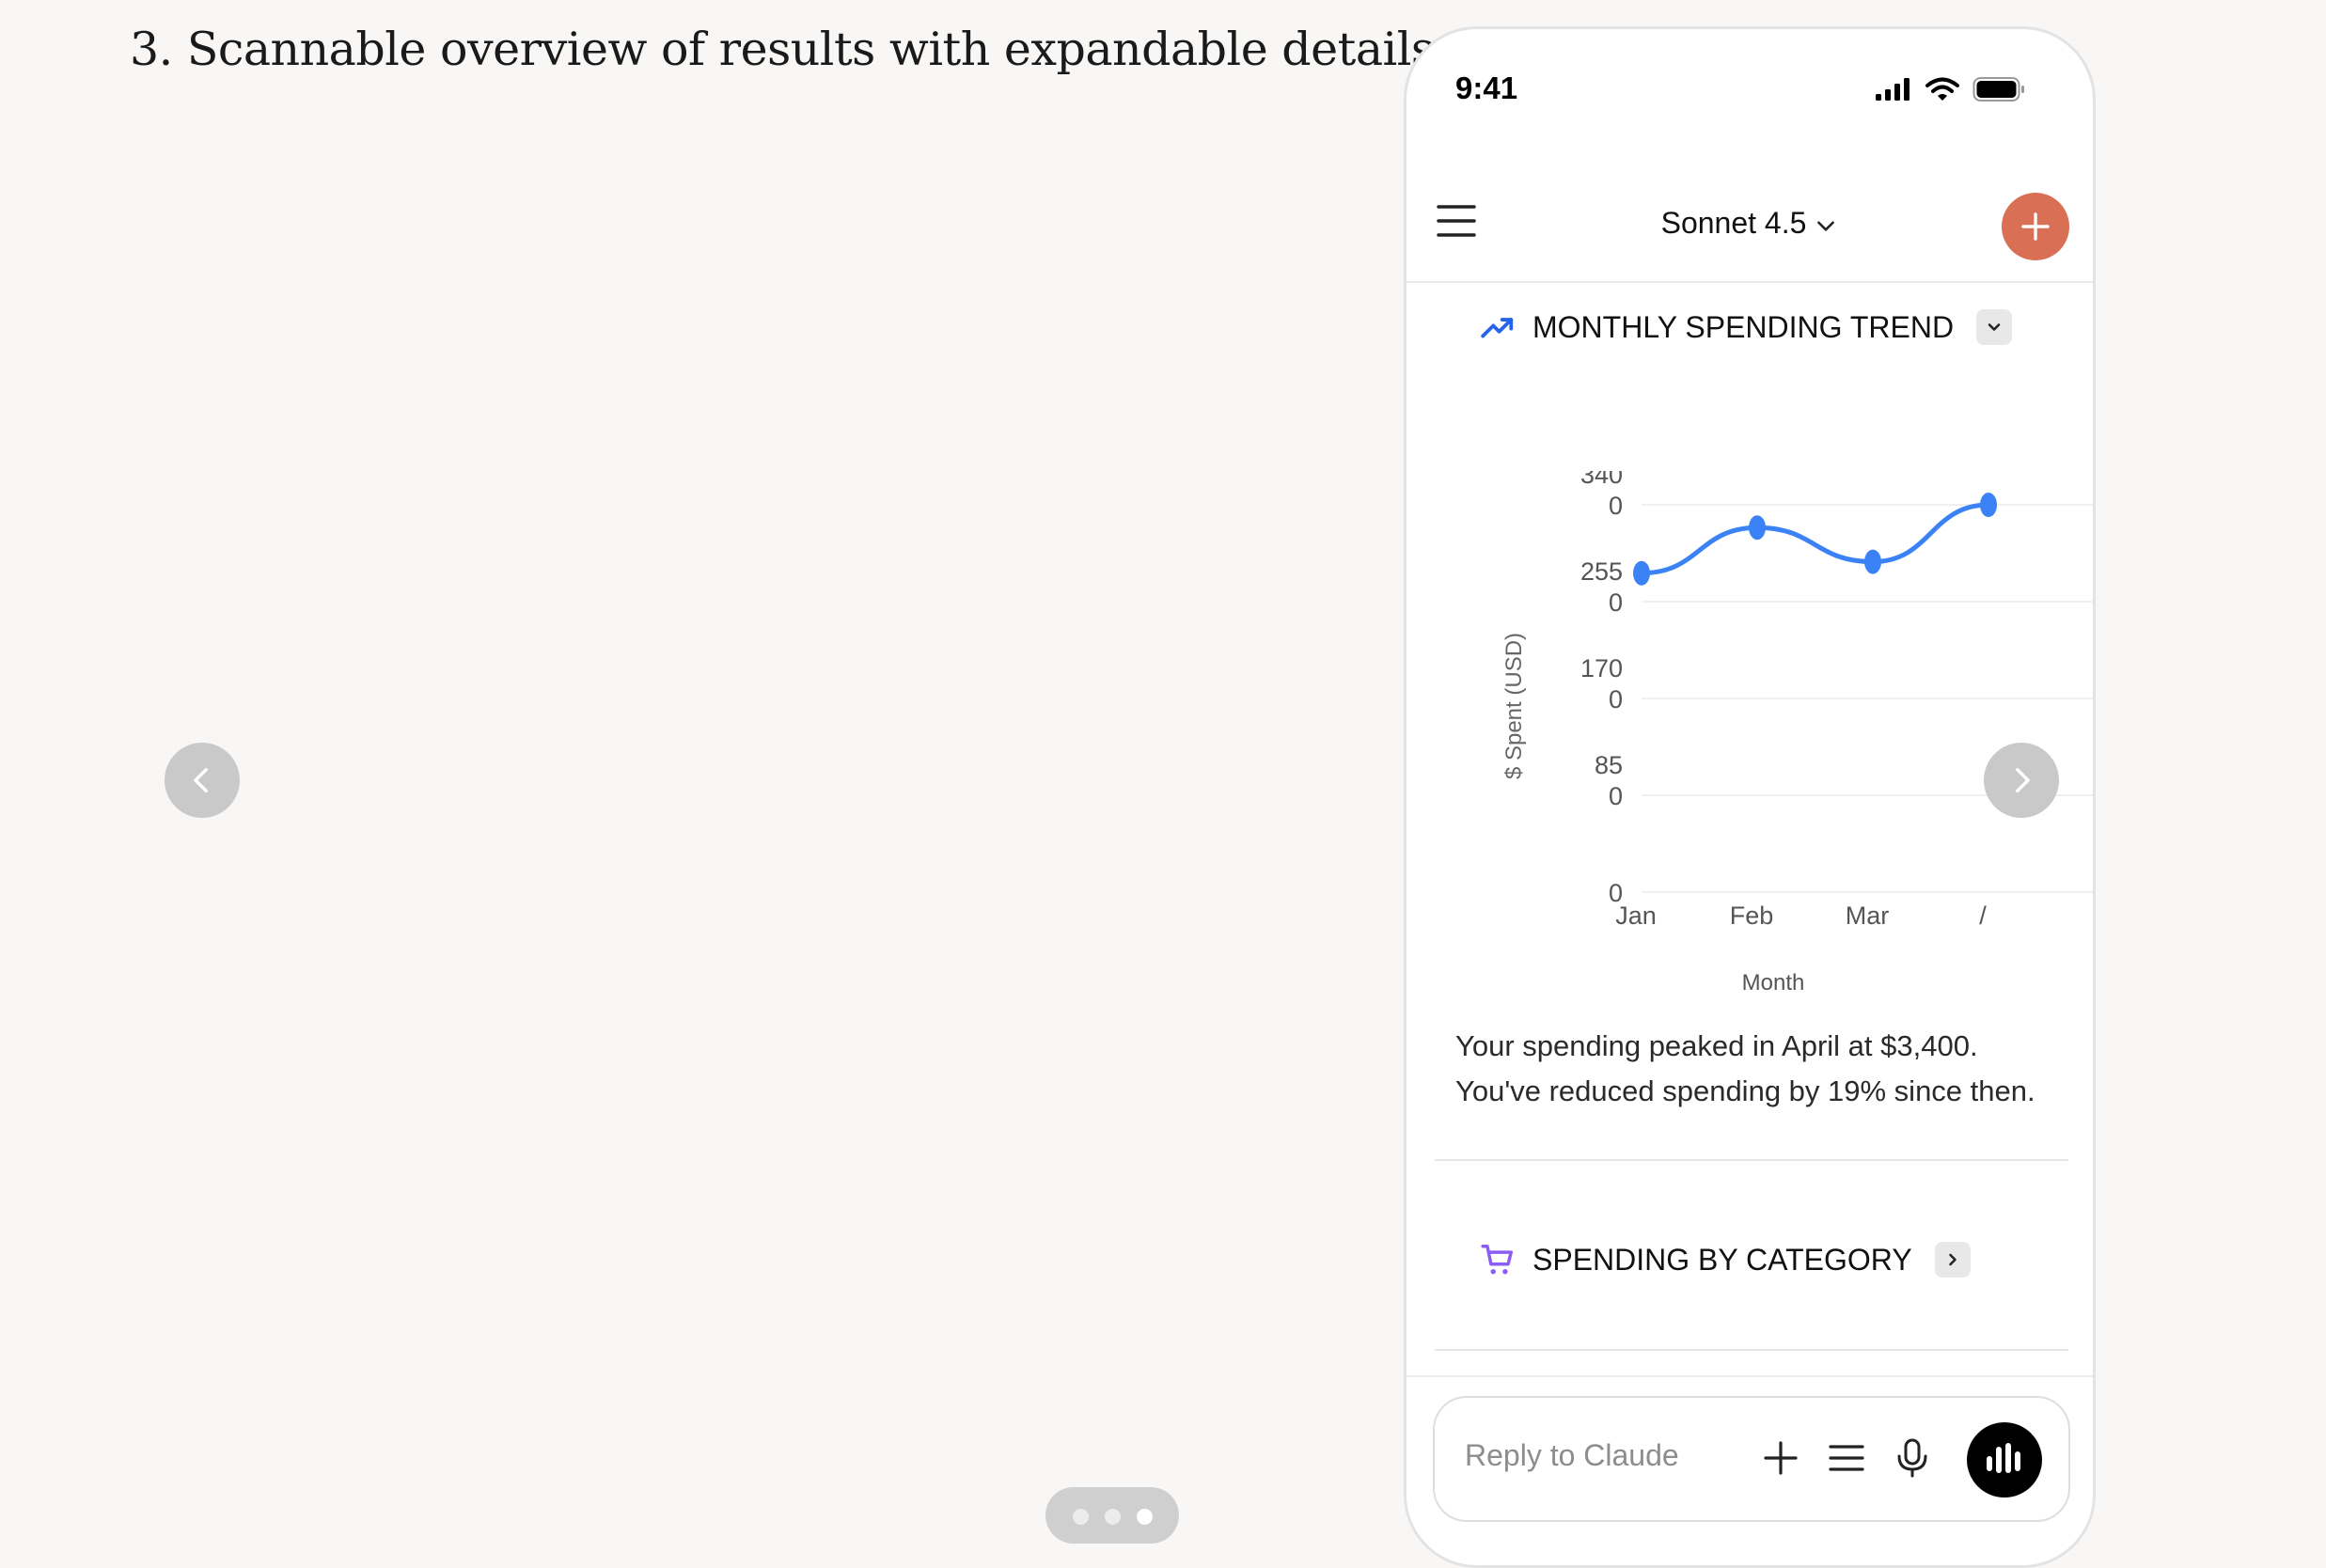 The height and width of the screenshot is (1568, 2326). I want to click on app-header: Sonnet 4.5, so click(1750, 222).